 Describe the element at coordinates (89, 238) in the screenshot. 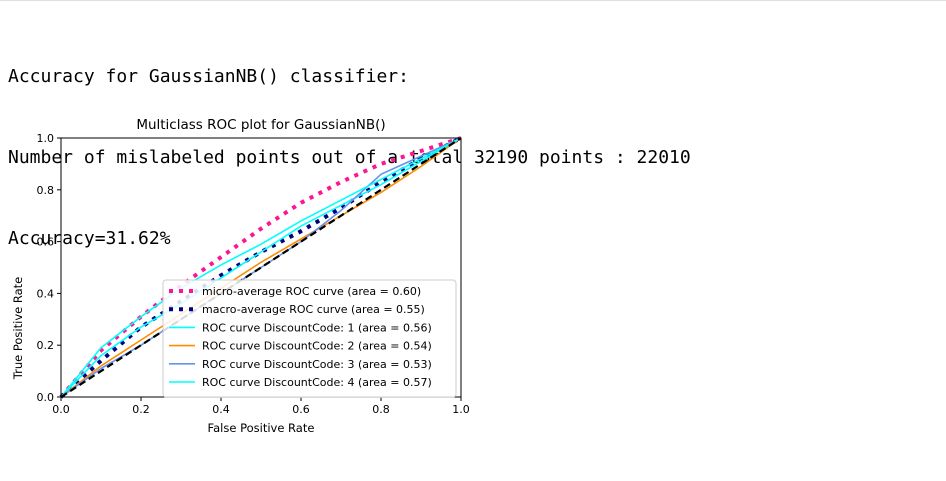

I see `output-line-accuracy: Accuracy=31.62%` at that location.